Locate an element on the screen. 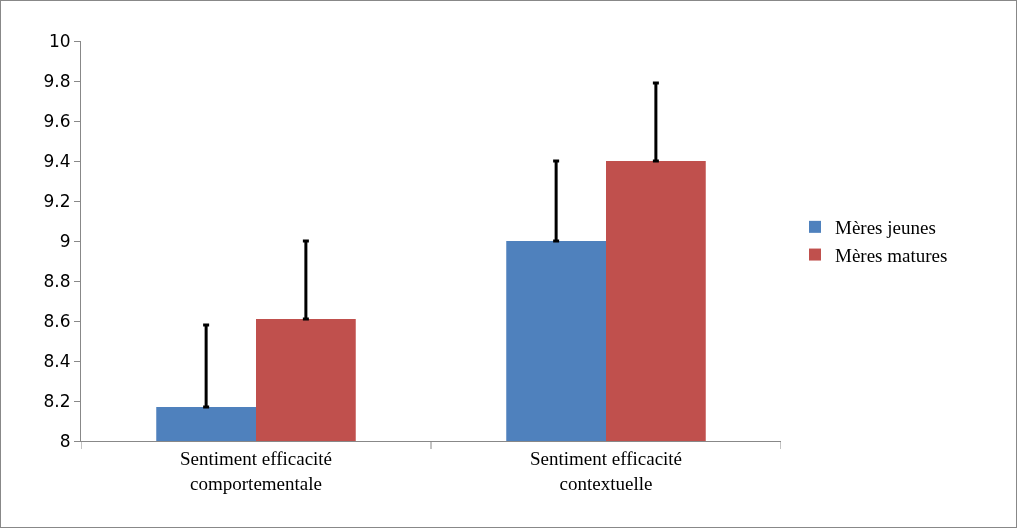 The height and width of the screenshot is (528, 1017). y-tick-label: 8.8 is located at coordinates (57, 280).